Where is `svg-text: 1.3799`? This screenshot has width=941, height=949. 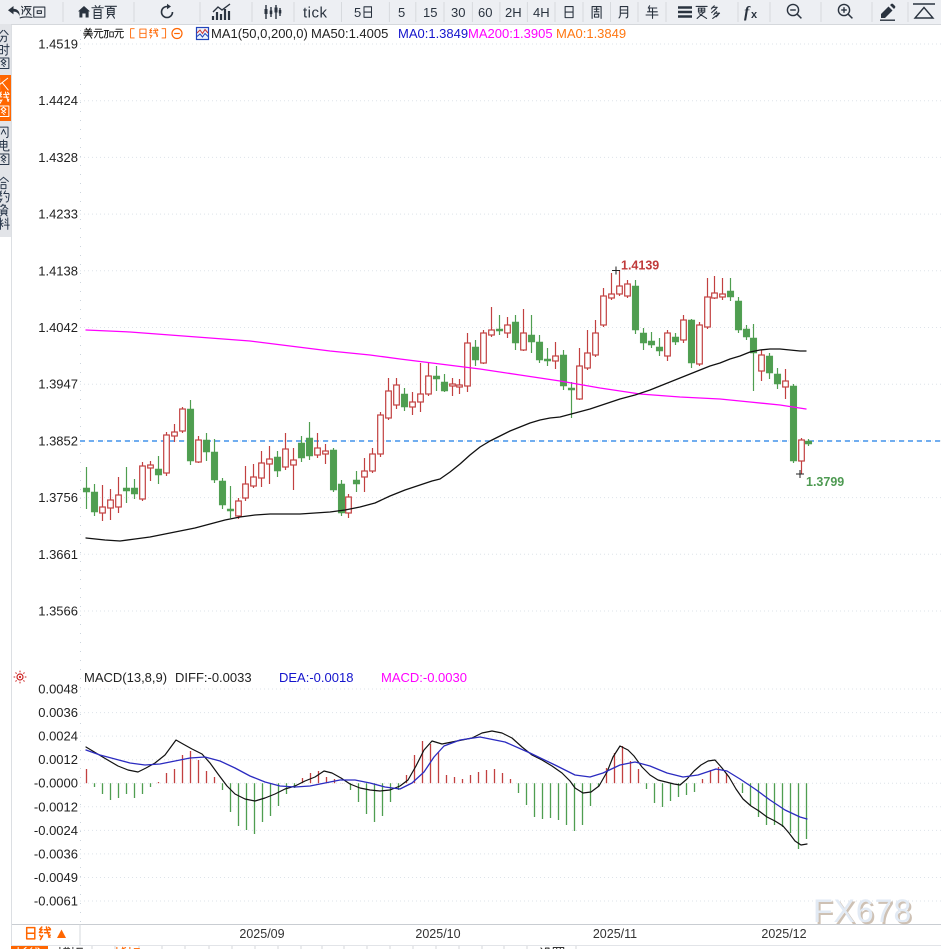 svg-text: 1.3799 is located at coordinates (825, 482).